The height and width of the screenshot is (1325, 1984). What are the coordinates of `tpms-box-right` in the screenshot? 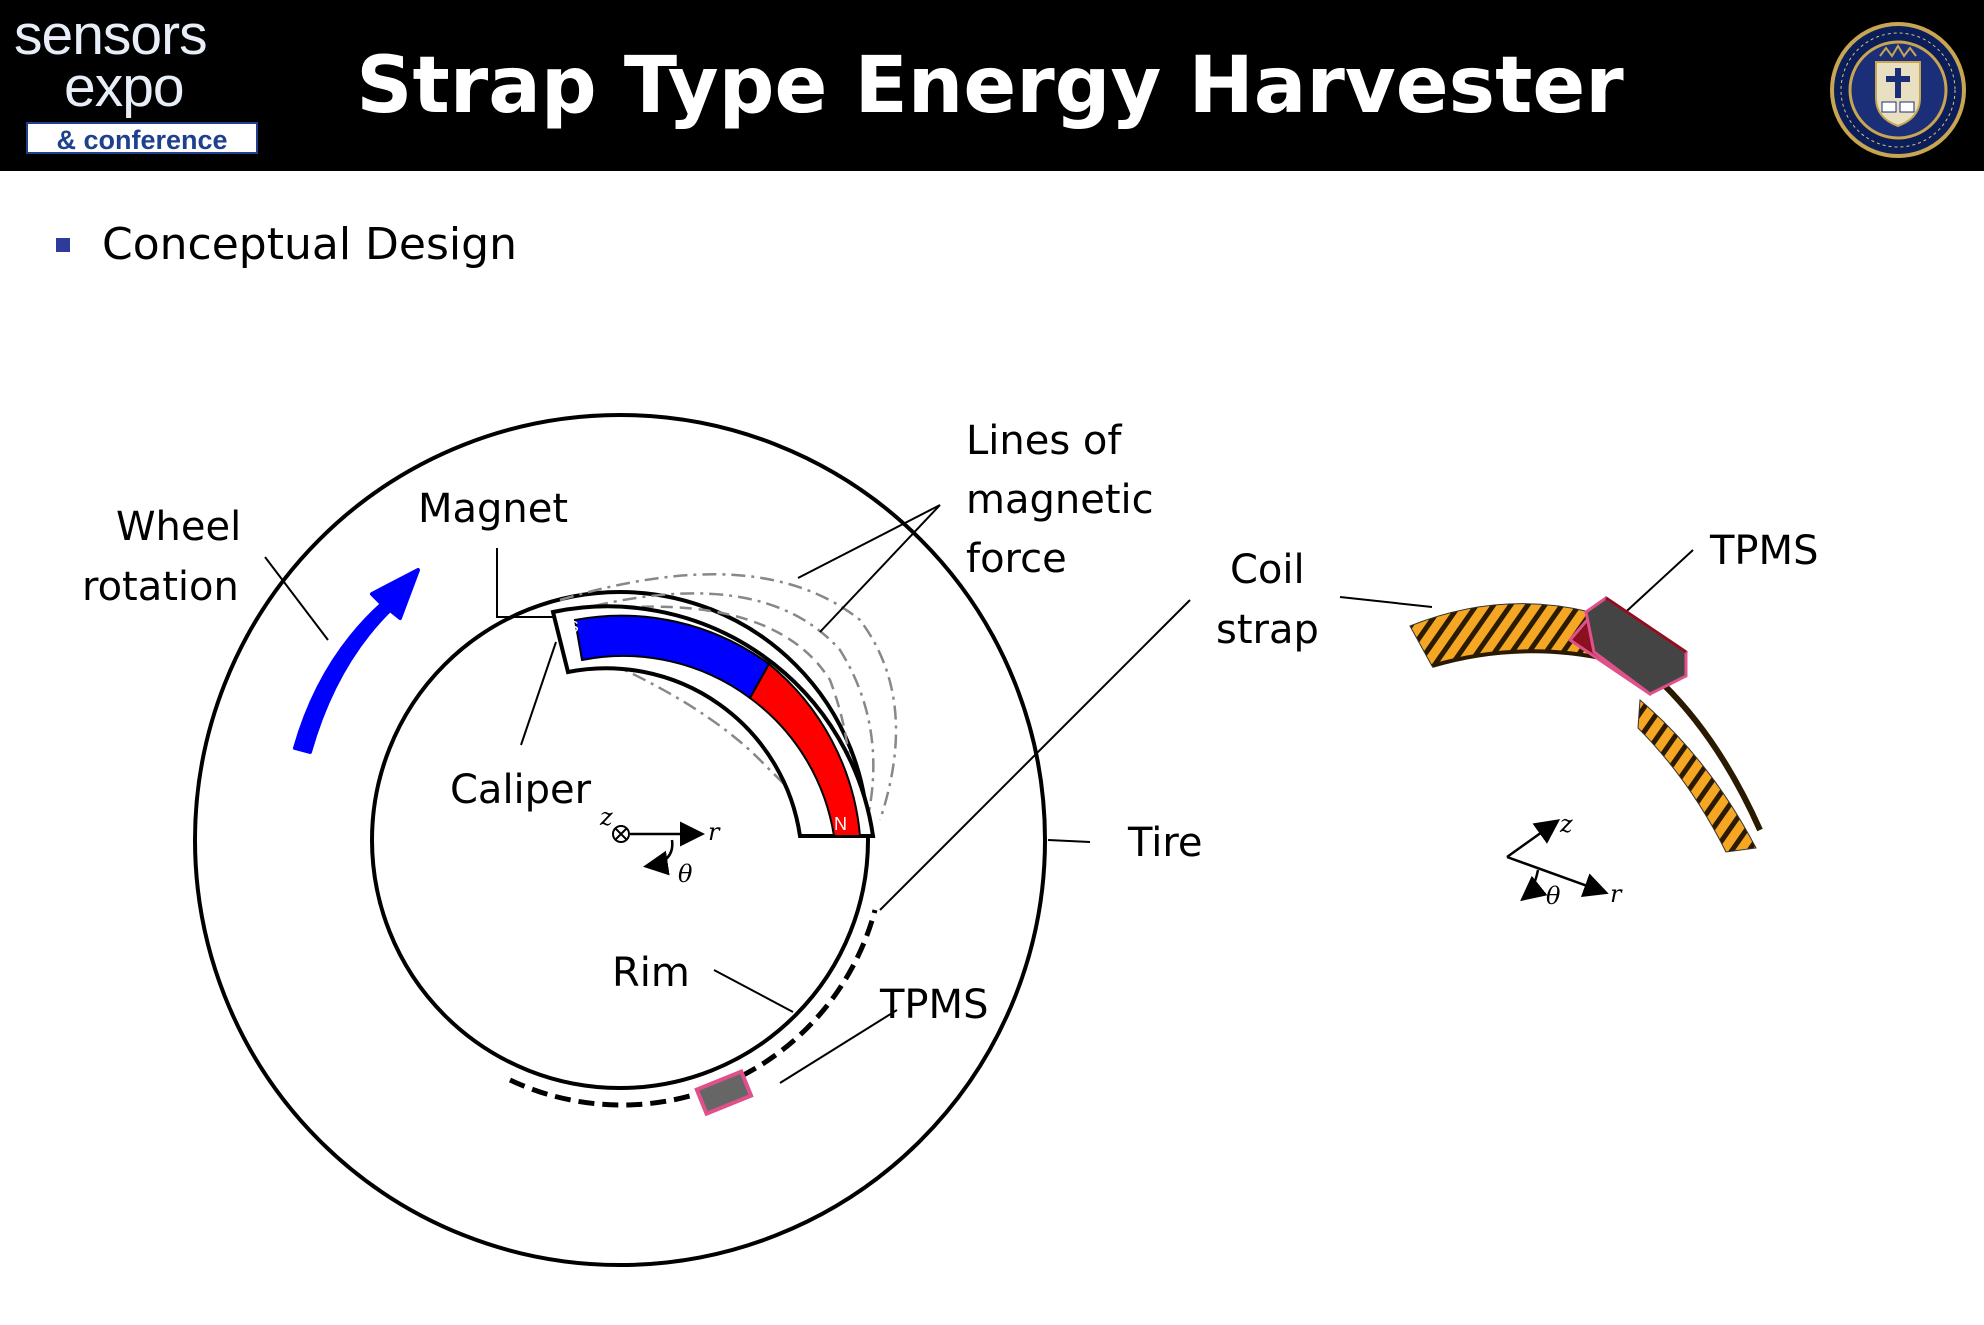 It's located at (1628, 646).